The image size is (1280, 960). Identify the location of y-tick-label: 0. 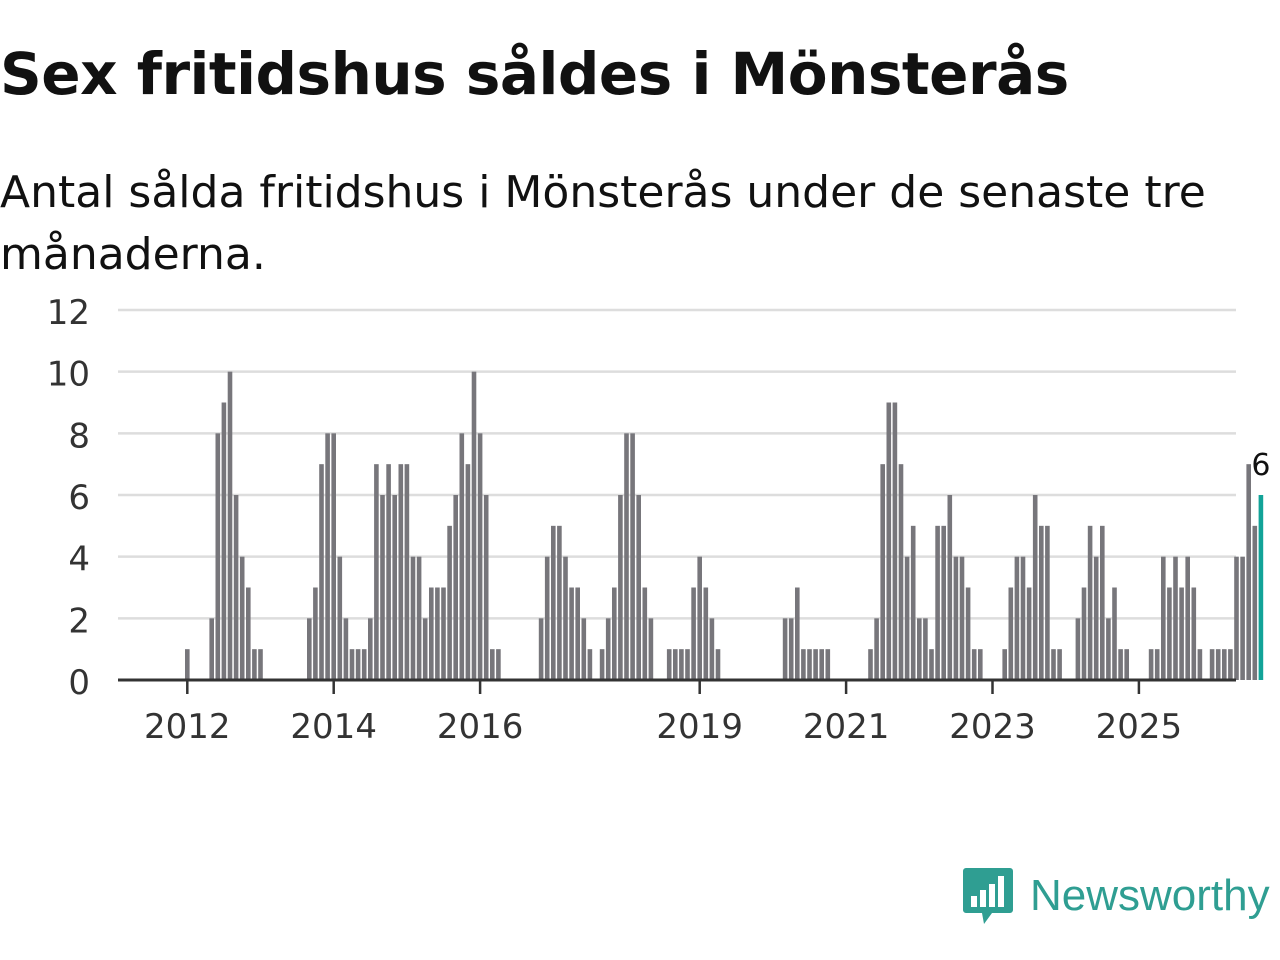
(79, 683).